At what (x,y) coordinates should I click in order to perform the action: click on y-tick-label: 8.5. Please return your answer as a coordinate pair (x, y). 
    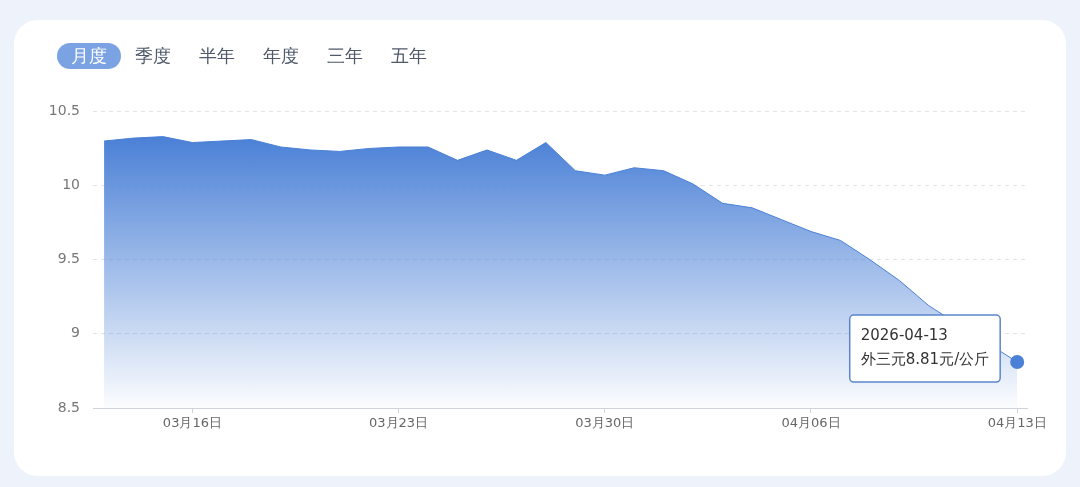
    Looking at the image, I should click on (68, 406).